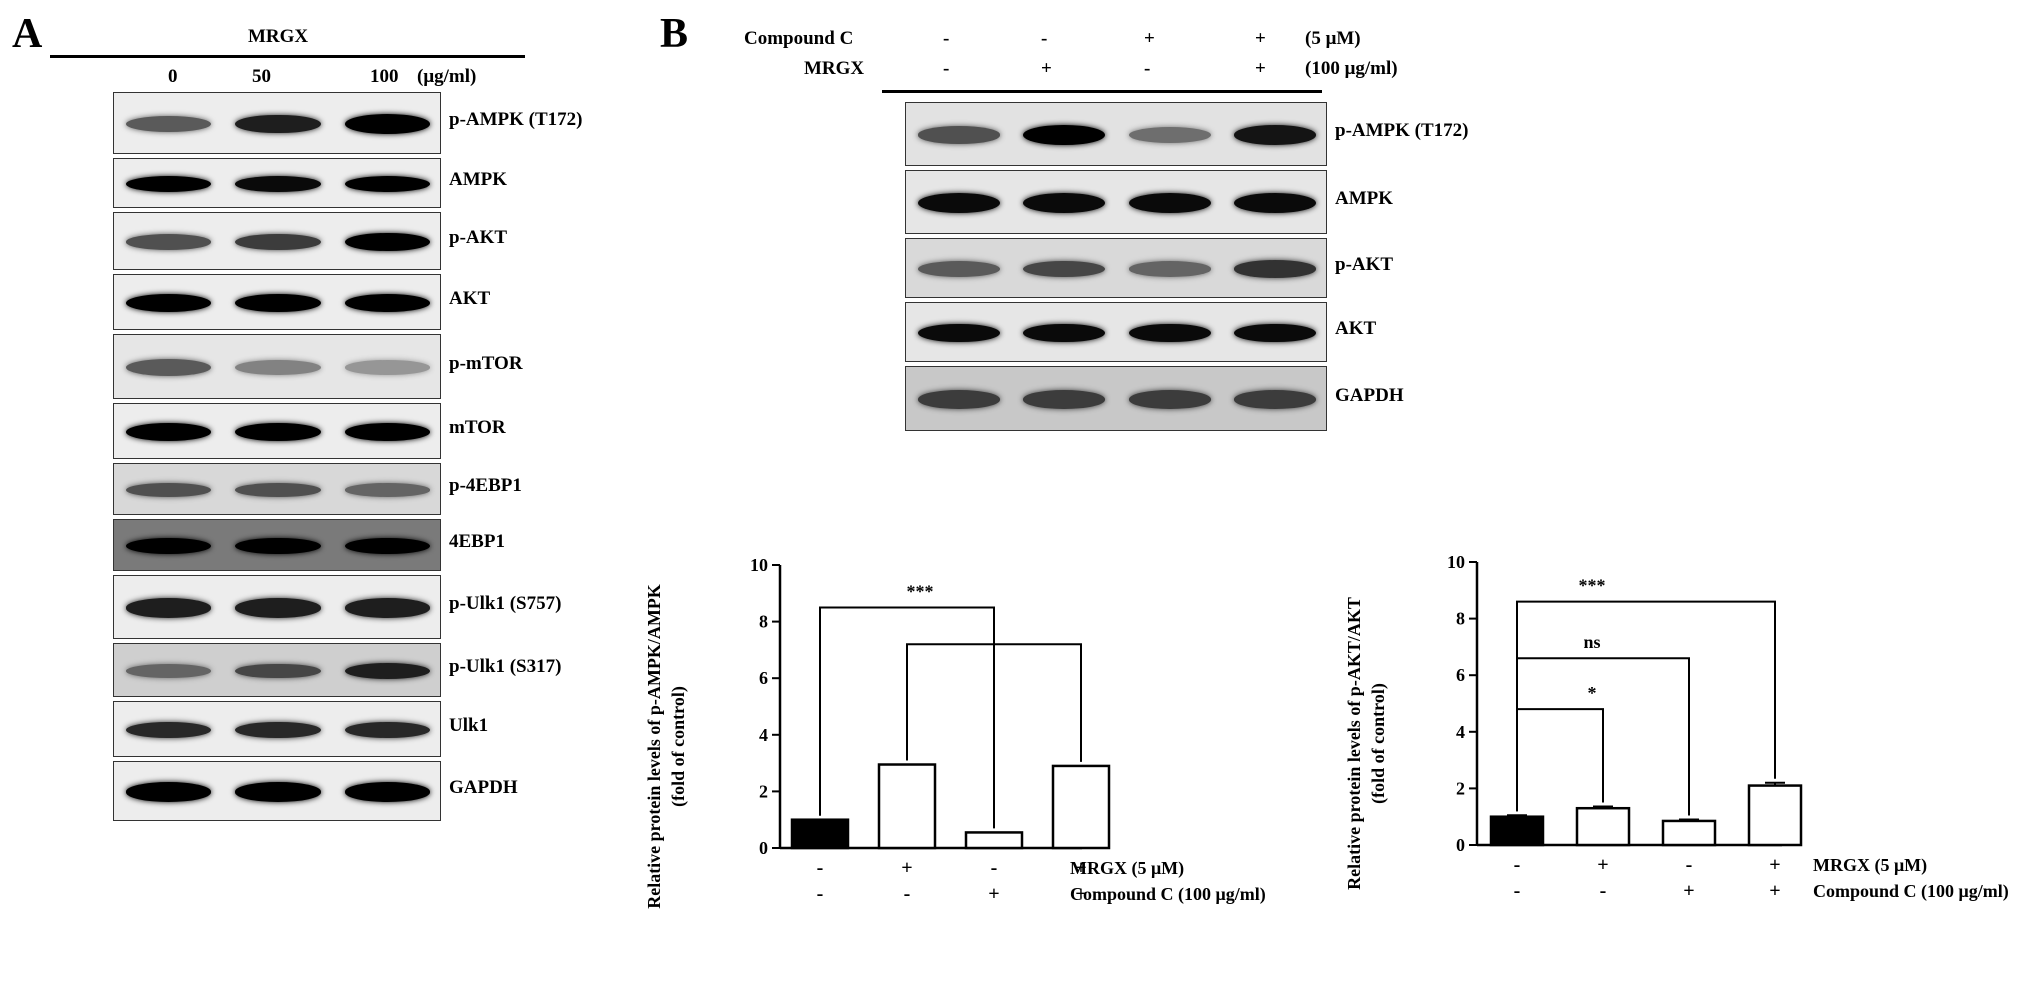 The image size is (2031, 992). What do you see at coordinates (834, 68) in the screenshot?
I see `panel-b-row2-label: MRGX` at bounding box center [834, 68].